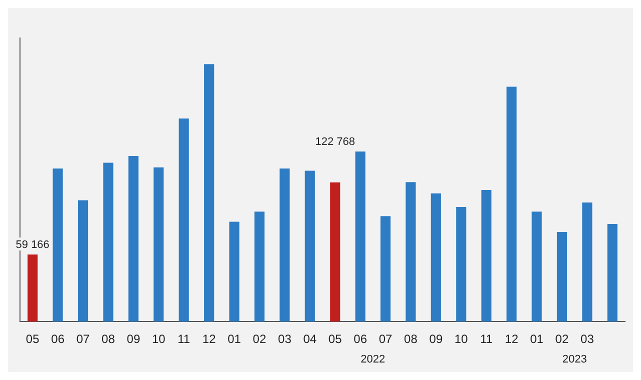 The image size is (641, 380). What do you see at coordinates (310, 339) in the screenshot?
I see `x-tick-label: 04` at bounding box center [310, 339].